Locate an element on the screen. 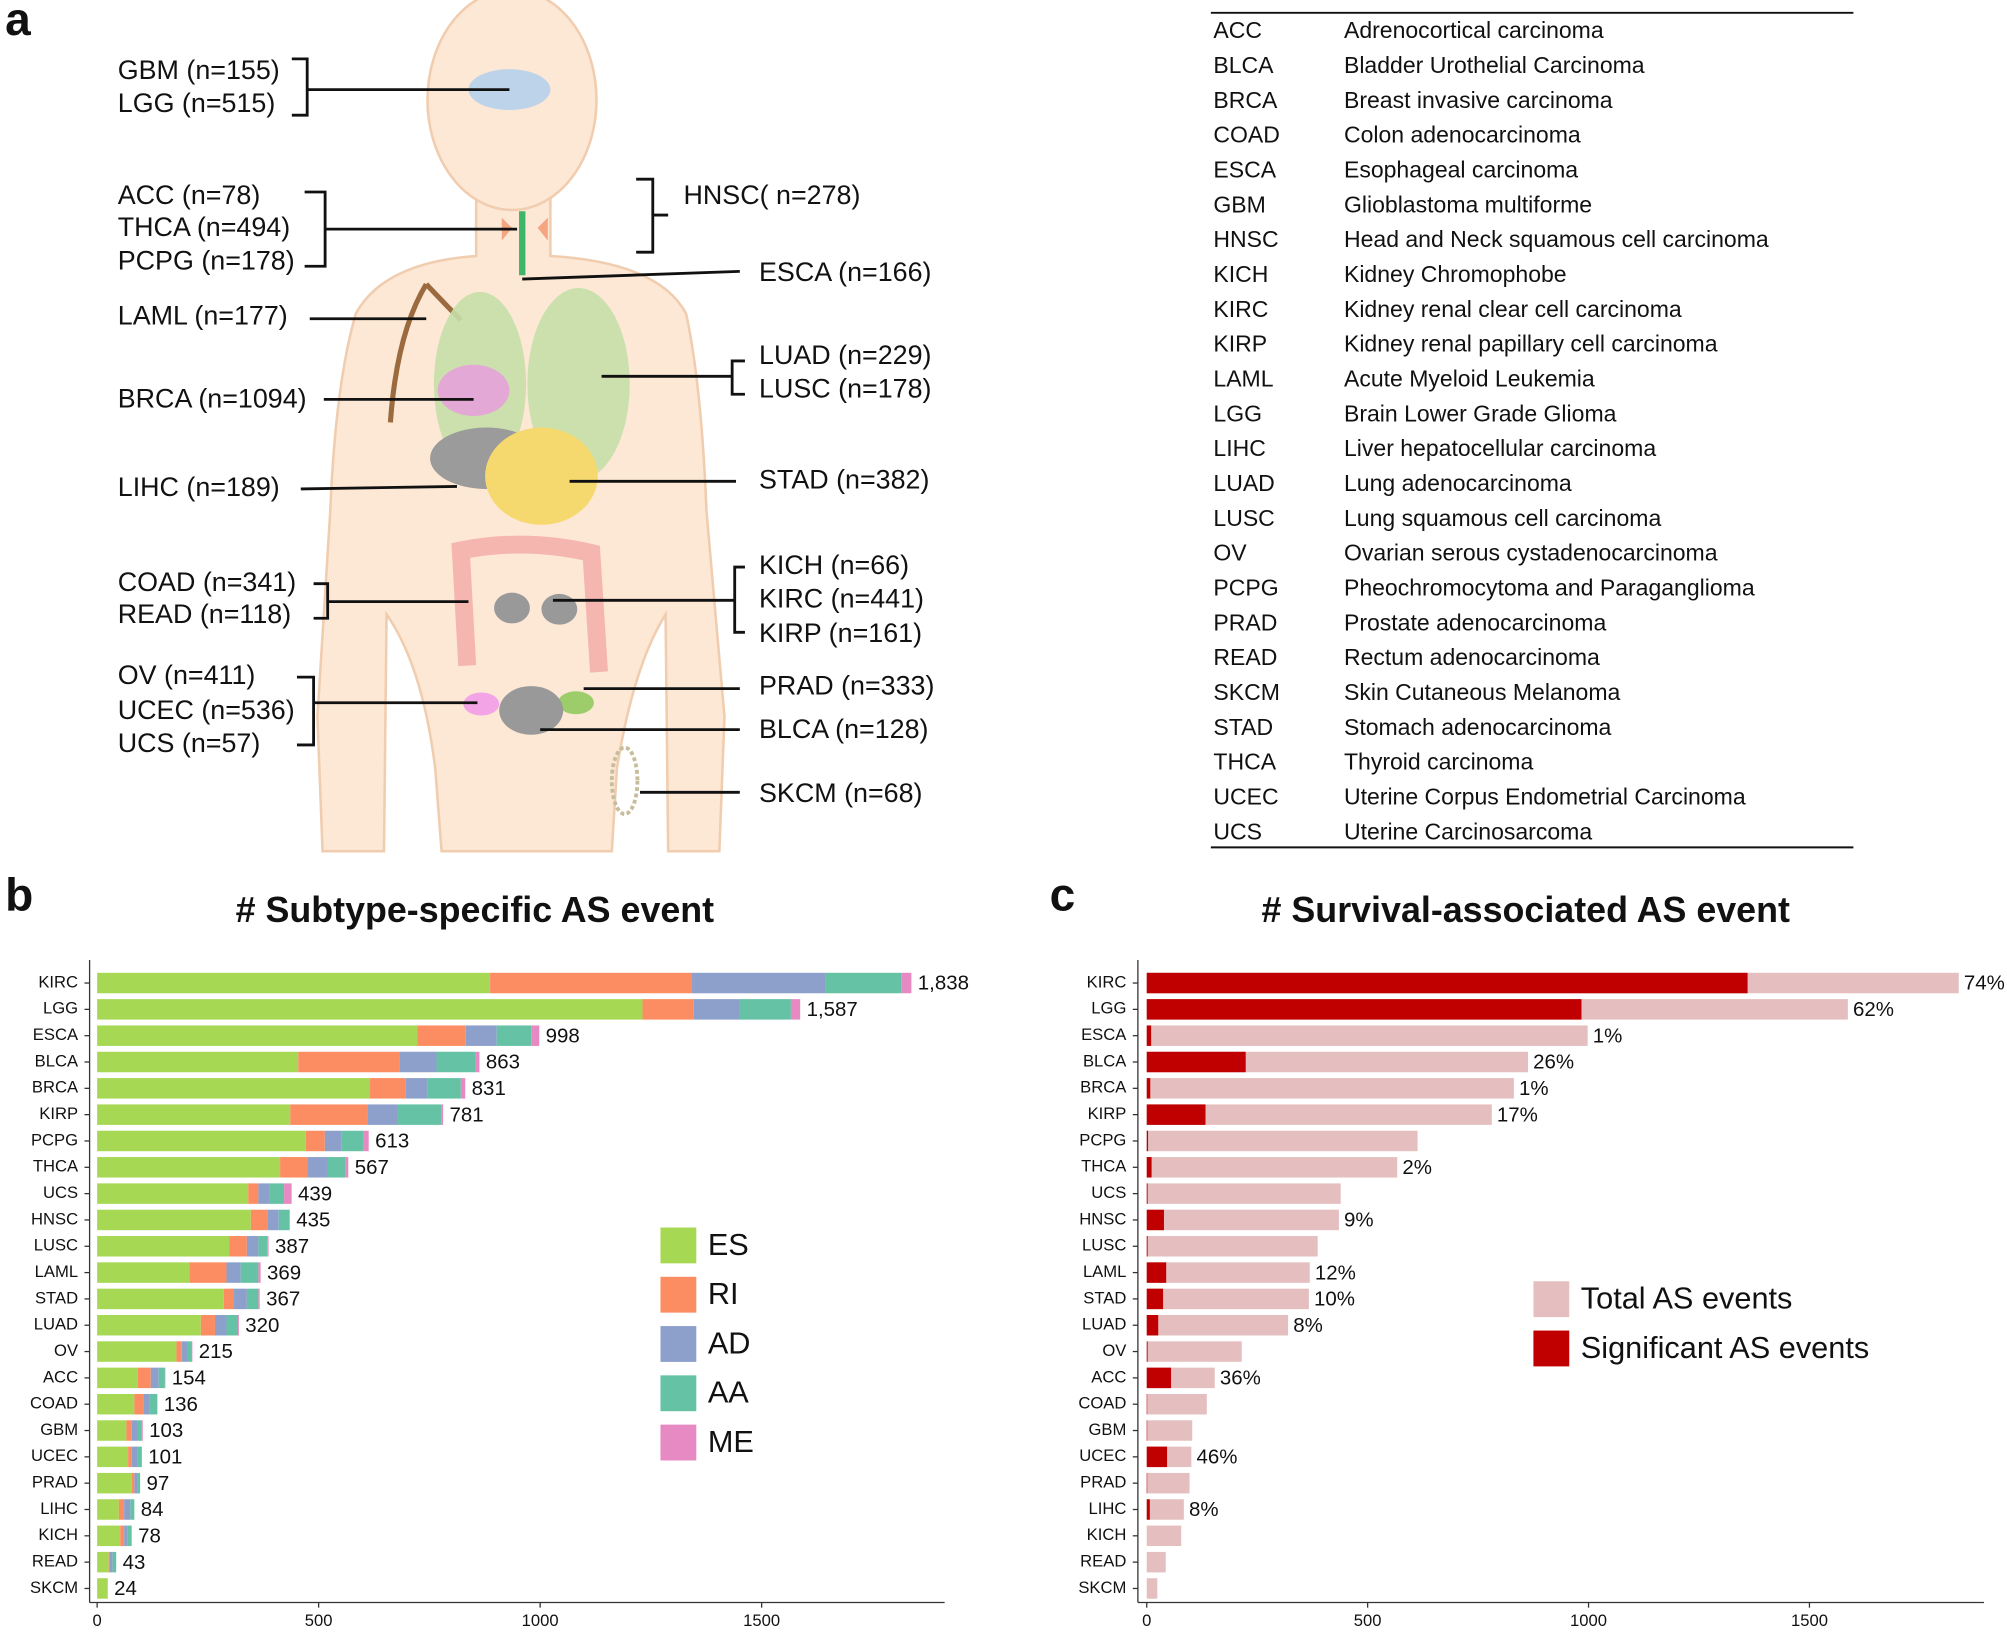 The image size is (2007, 1632). total-label: 136 is located at coordinates (181, 1404).